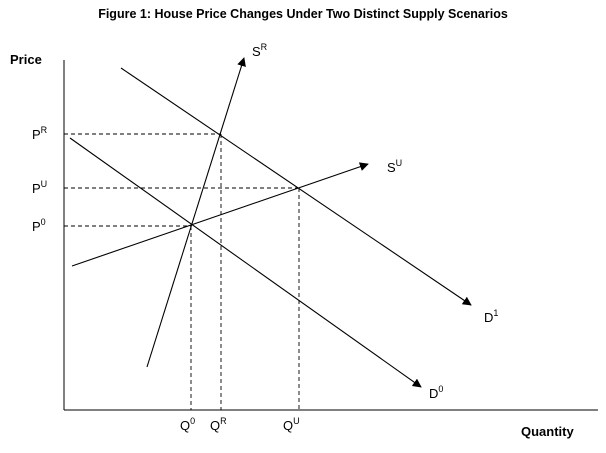  Describe the element at coordinates (26, 59) in the screenshot. I see `y-axis-label: Price` at that location.